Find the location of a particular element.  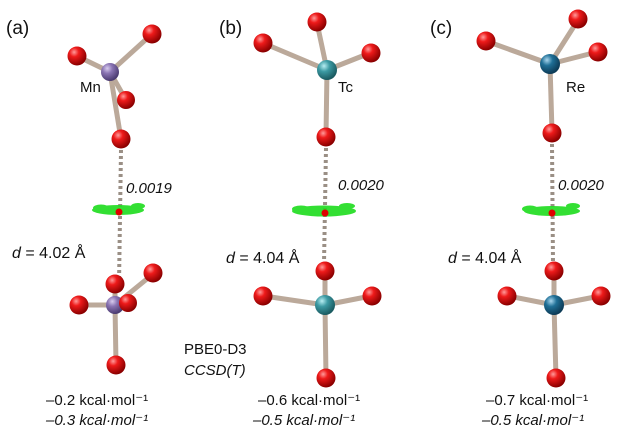

panel-a-energy-ccsd: –0.3 kcal·mol⁻¹ is located at coordinates (96, 420).